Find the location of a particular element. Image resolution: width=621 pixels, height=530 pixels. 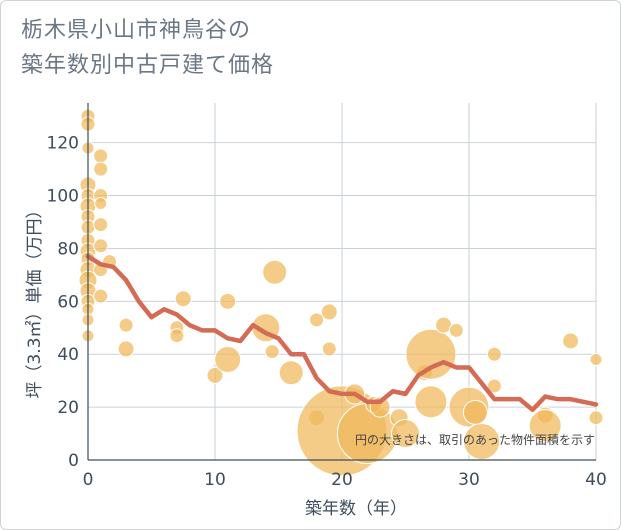

bubble-size-note: 円の大きさは、取引のあった物件面積を示す is located at coordinates (475, 439).